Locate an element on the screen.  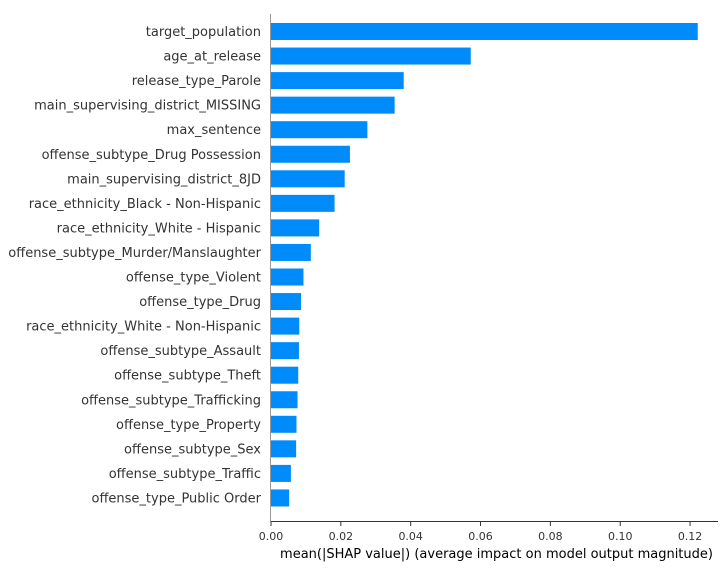
category-label: offense_subtype_Assault is located at coordinates (180, 351).